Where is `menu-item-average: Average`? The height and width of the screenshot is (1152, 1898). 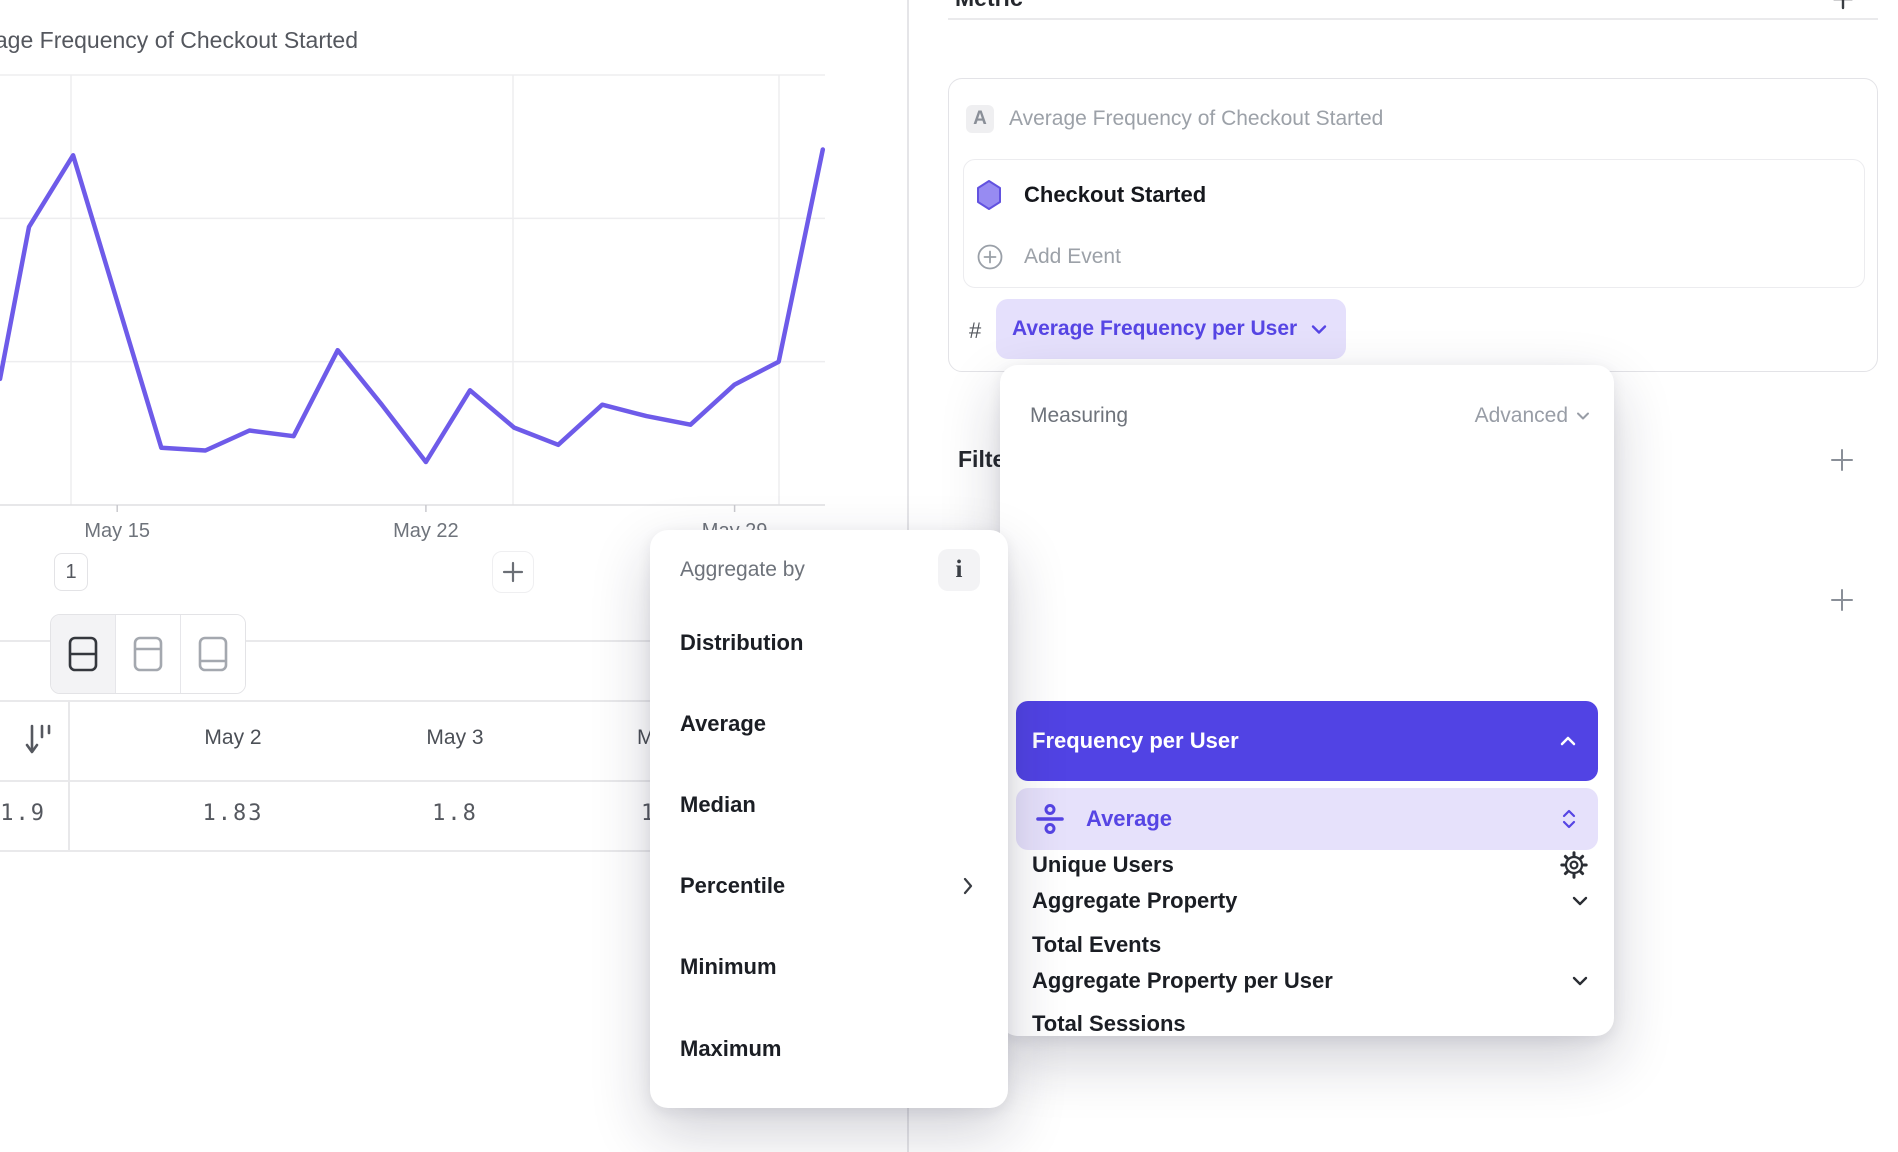 menu-item-average: Average is located at coordinates (829, 724).